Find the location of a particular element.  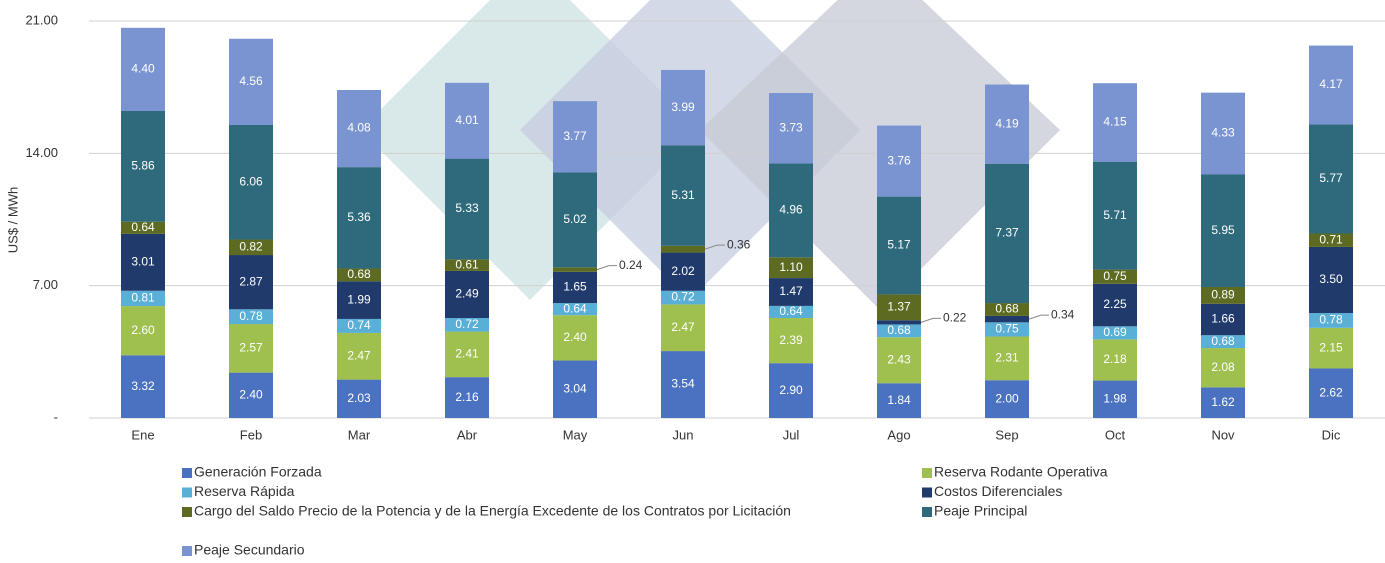

data-label: 4.33 is located at coordinates (1223, 133).